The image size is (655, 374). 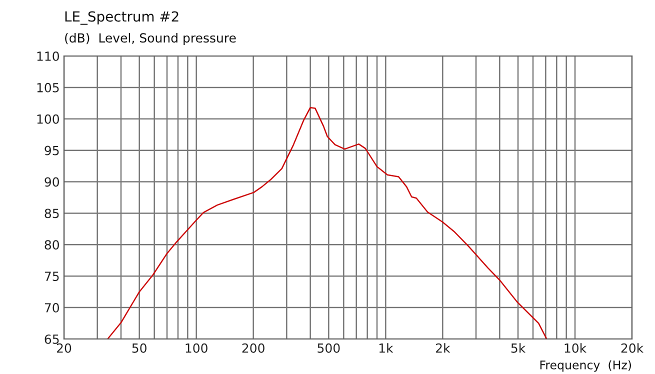 I want to click on y-tick-label: 105, so click(x=48, y=87).